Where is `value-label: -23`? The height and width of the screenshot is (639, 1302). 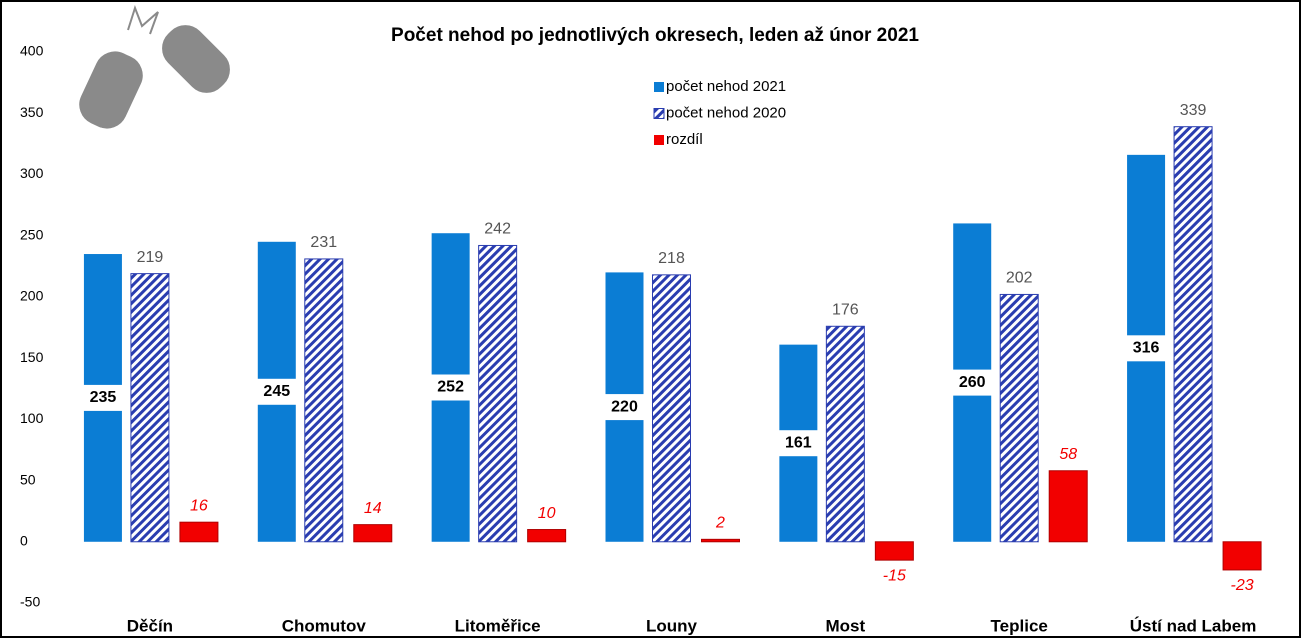 value-label: -23 is located at coordinates (1242, 585).